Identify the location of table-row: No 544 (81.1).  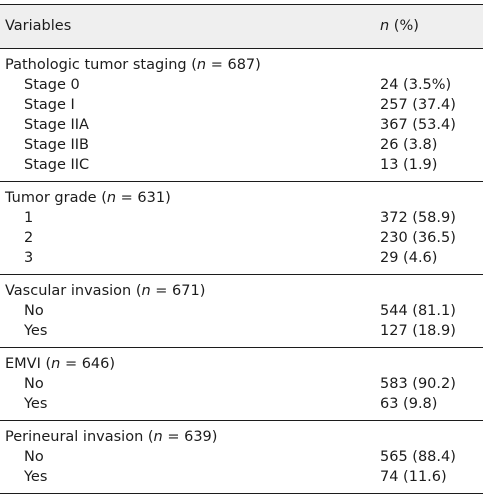
(241, 311).